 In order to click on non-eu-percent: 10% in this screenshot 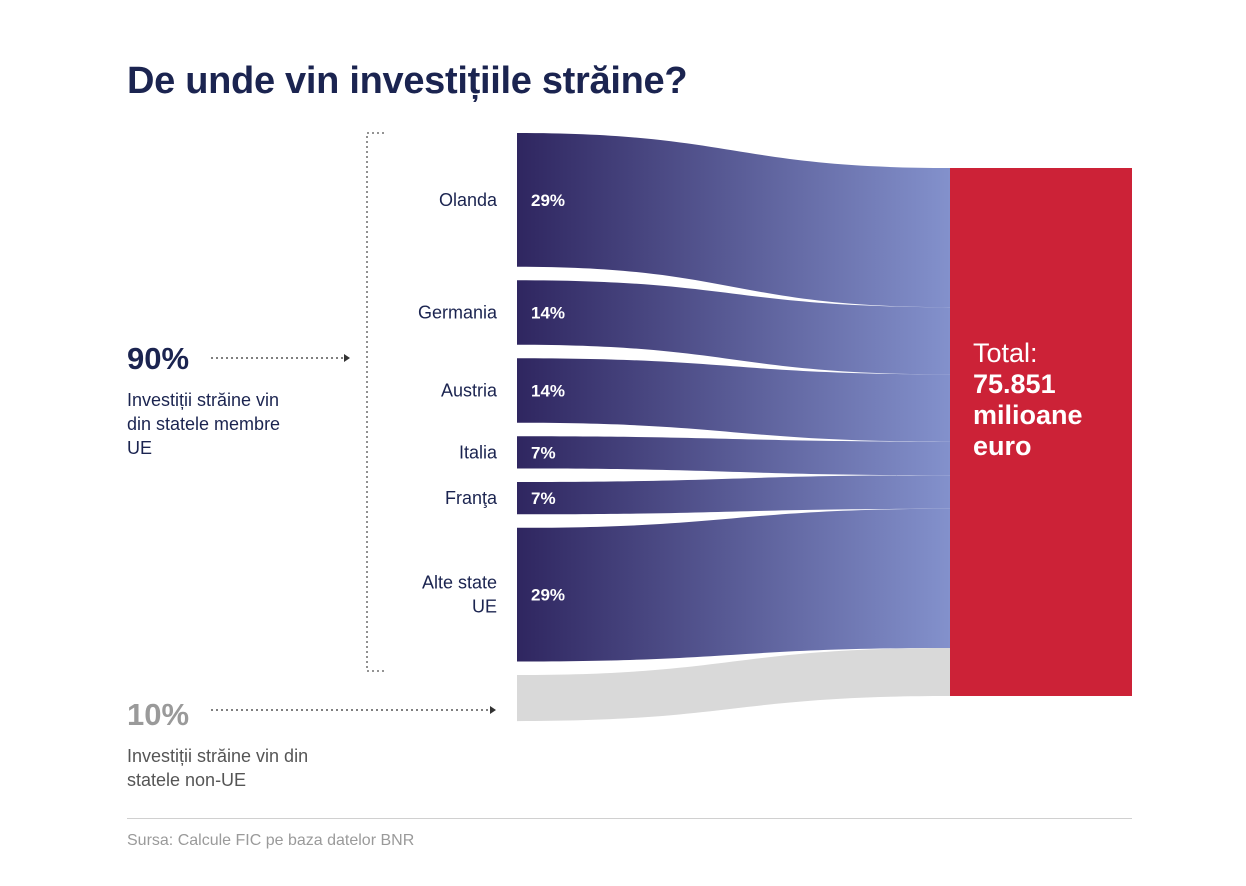, I will do `click(158, 714)`.